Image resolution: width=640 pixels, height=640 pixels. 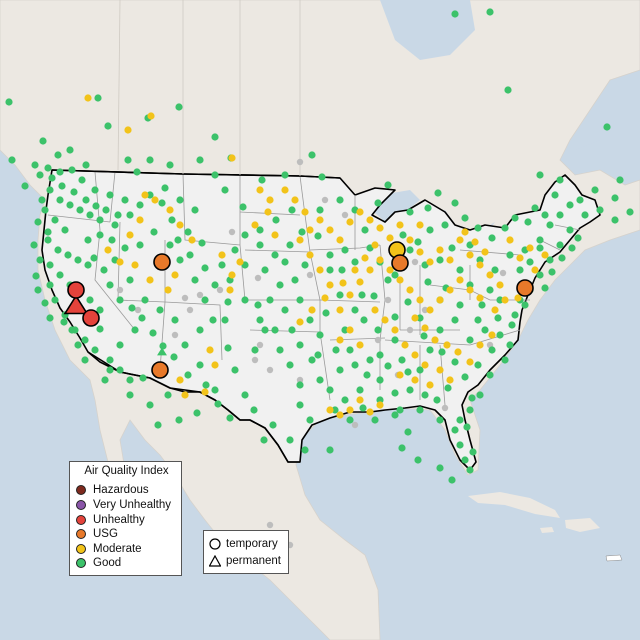 What do you see at coordinates (427, 30) in the screenshot?
I see `hudson-bay` at bounding box center [427, 30].